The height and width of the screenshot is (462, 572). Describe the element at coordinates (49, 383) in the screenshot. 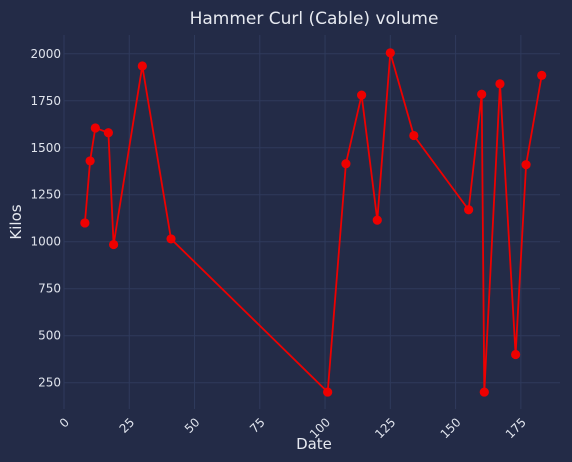

I see `y-tick-label: 250` at that location.